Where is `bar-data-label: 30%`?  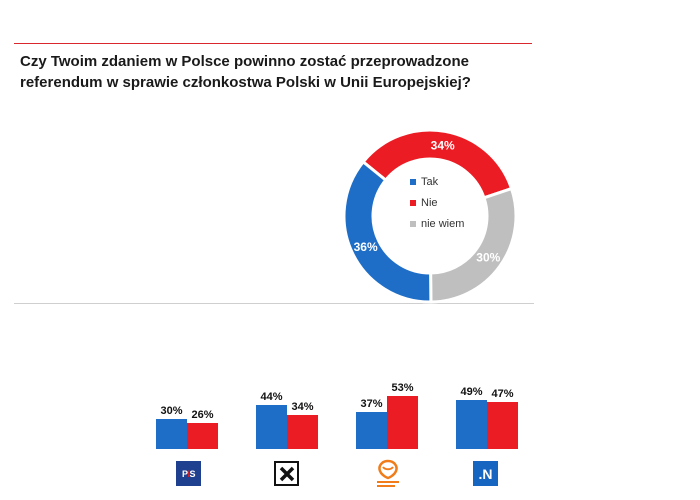
bar-data-label: 30% is located at coordinates (171, 411).